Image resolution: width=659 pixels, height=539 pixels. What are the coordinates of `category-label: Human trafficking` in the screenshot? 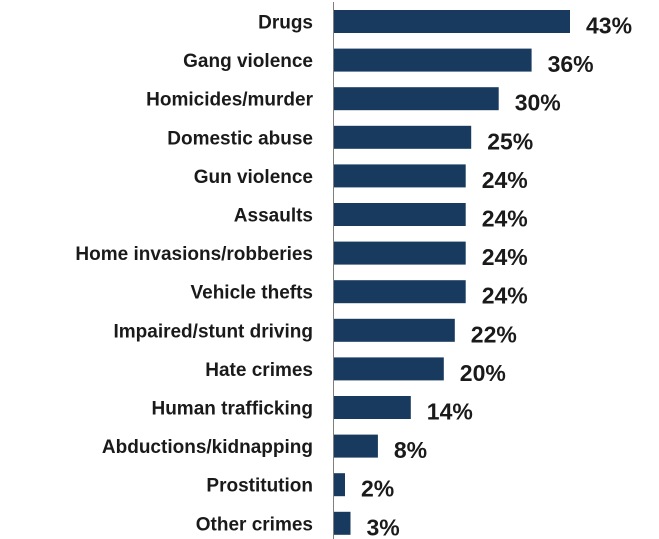 It's located at (232, 409).